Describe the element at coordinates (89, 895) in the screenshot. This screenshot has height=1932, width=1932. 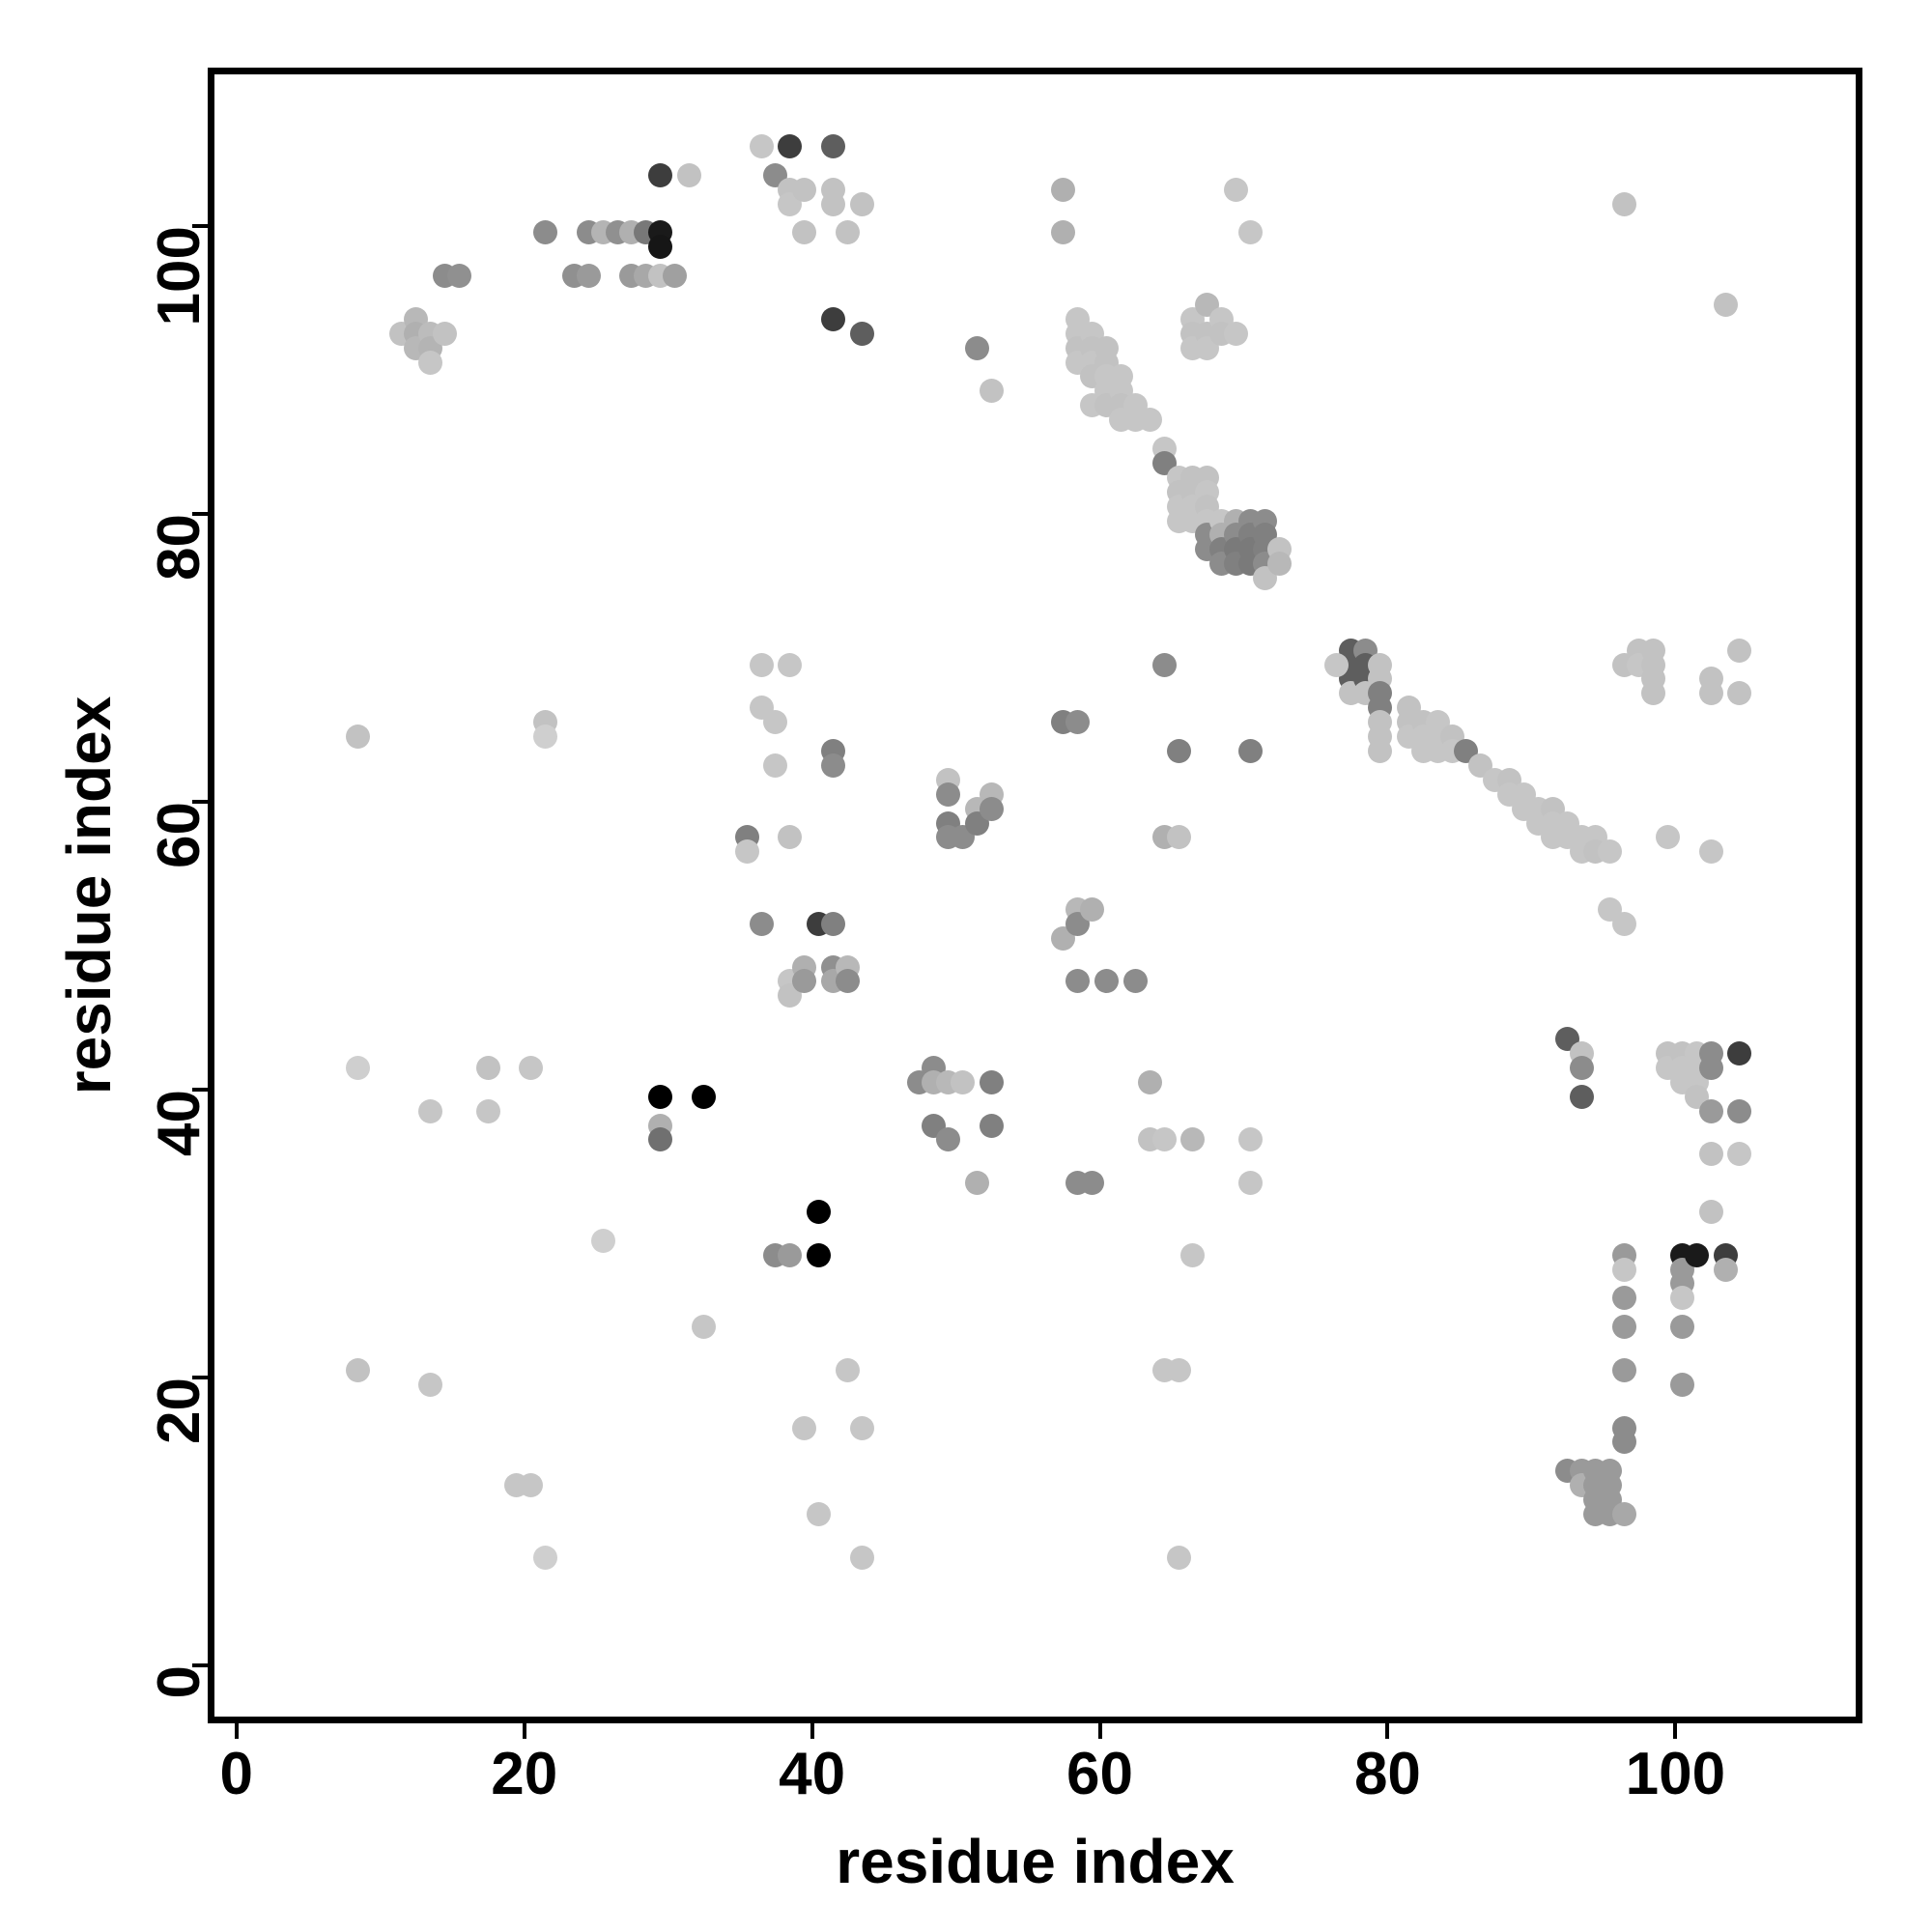
I see `y-axis-title: residue index` at that location.